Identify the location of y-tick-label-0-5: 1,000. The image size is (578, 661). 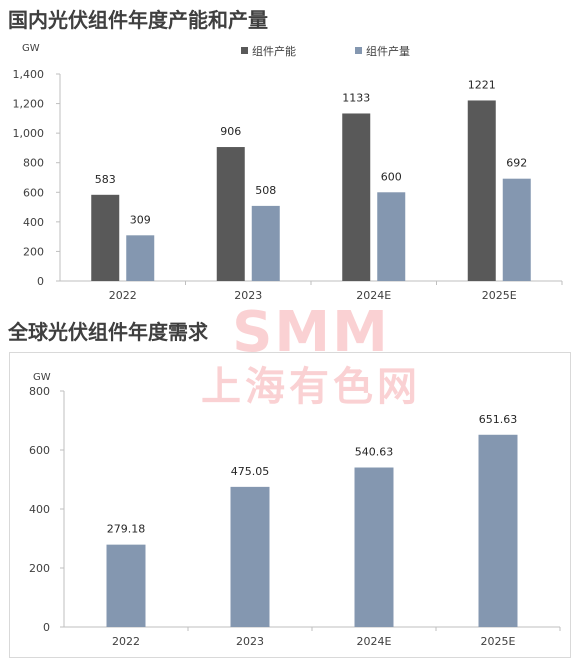
(29, 133).